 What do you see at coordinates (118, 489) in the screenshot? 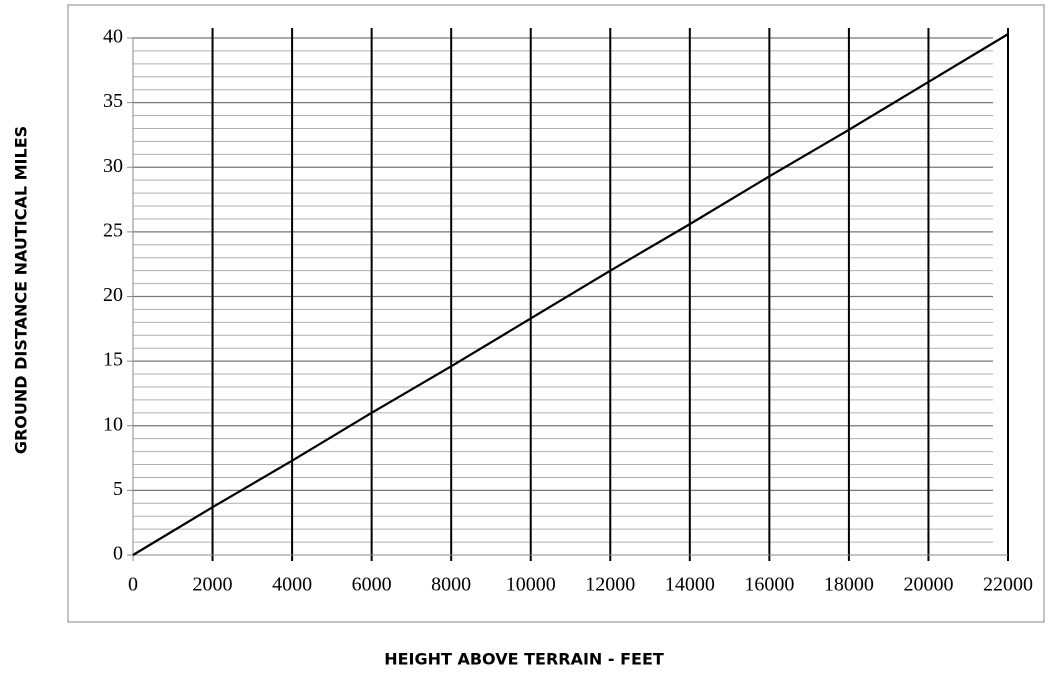
I see `y-tick-label: 5` at bounding box center [118, 489].